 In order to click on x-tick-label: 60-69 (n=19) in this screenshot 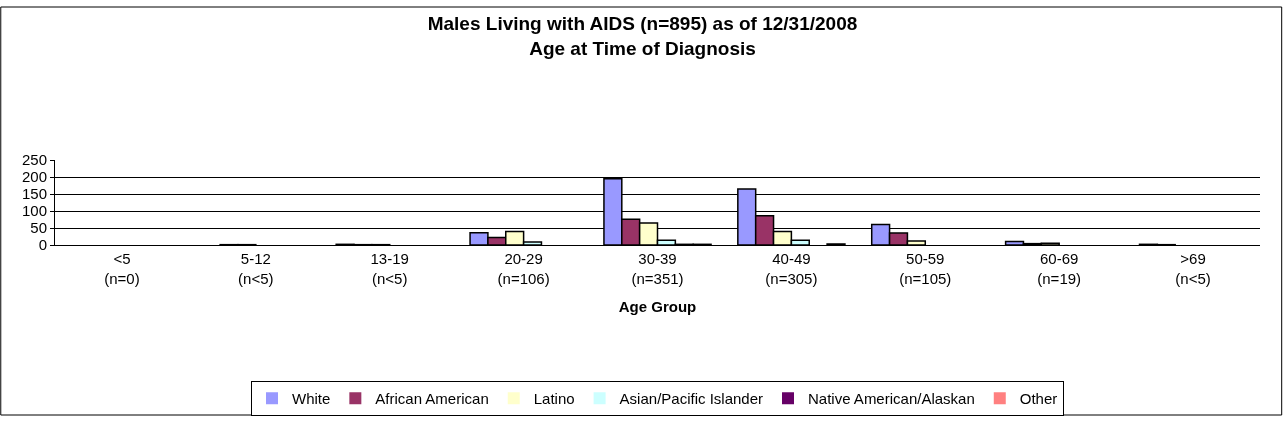, I will do `click(1059, 268)`.